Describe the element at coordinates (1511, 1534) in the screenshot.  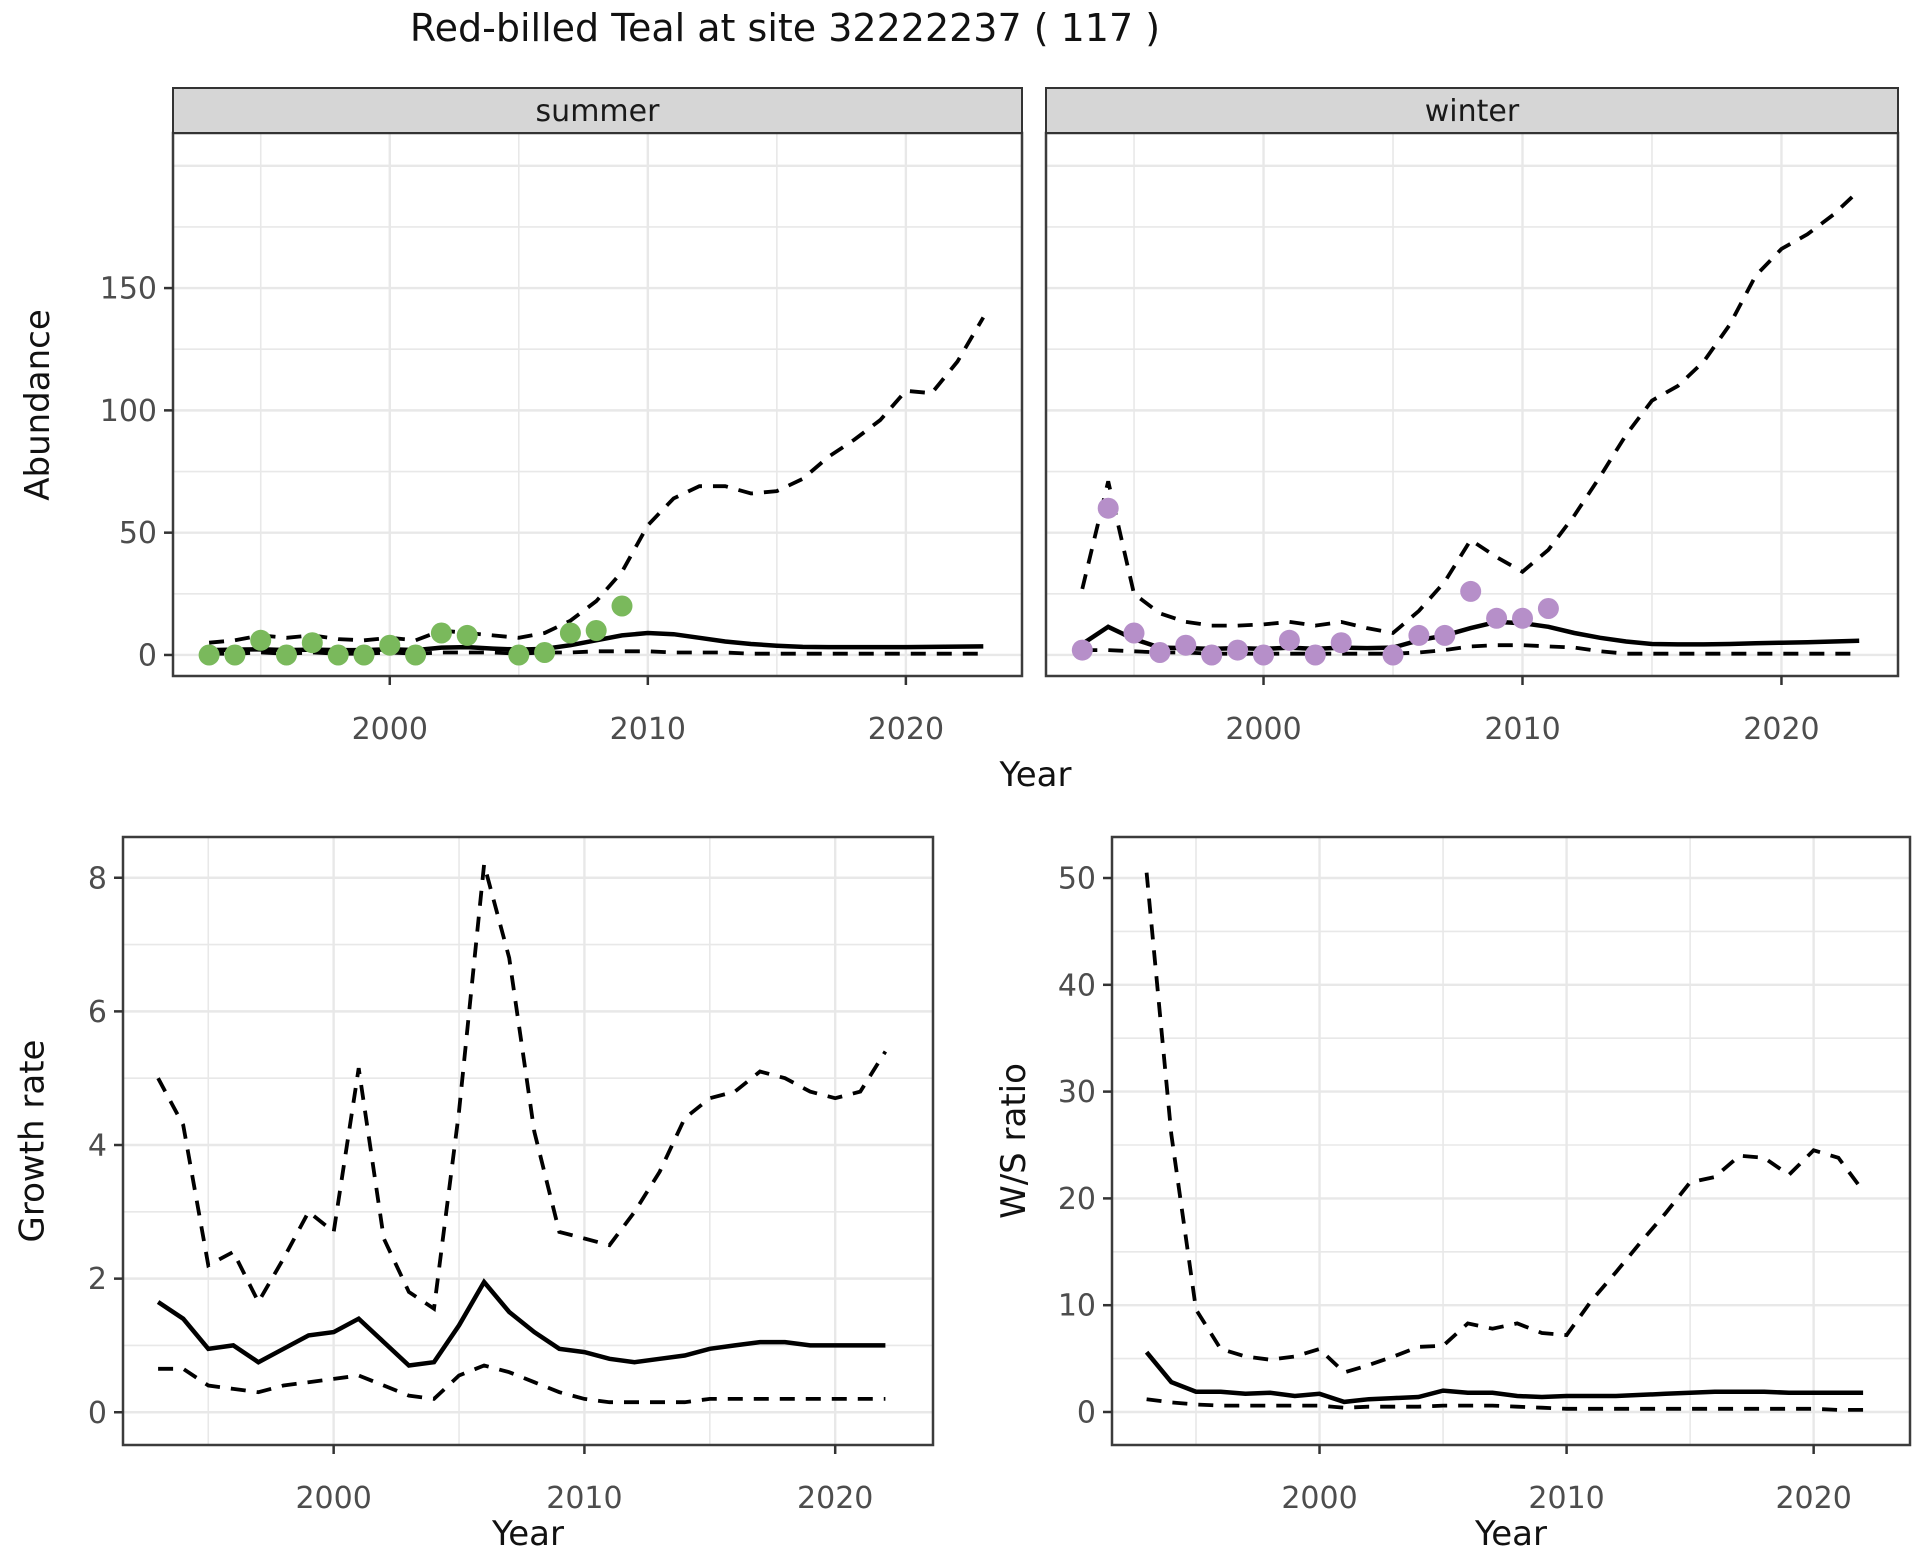
I see `x-axis-title-ws: Year` at that location.